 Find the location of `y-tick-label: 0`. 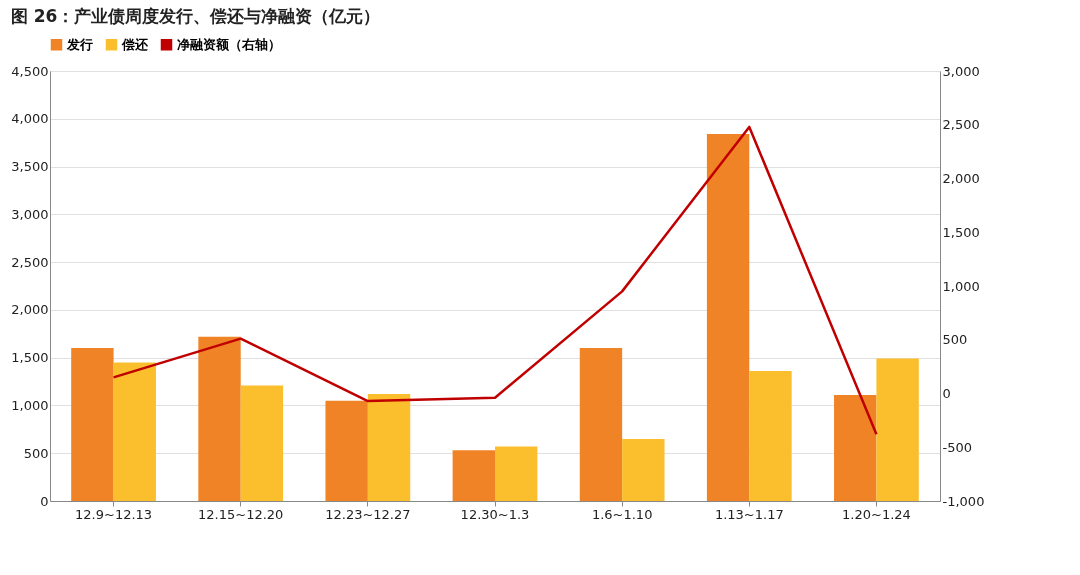

y-tick-label: 0 is located at coordinates (44, 501).